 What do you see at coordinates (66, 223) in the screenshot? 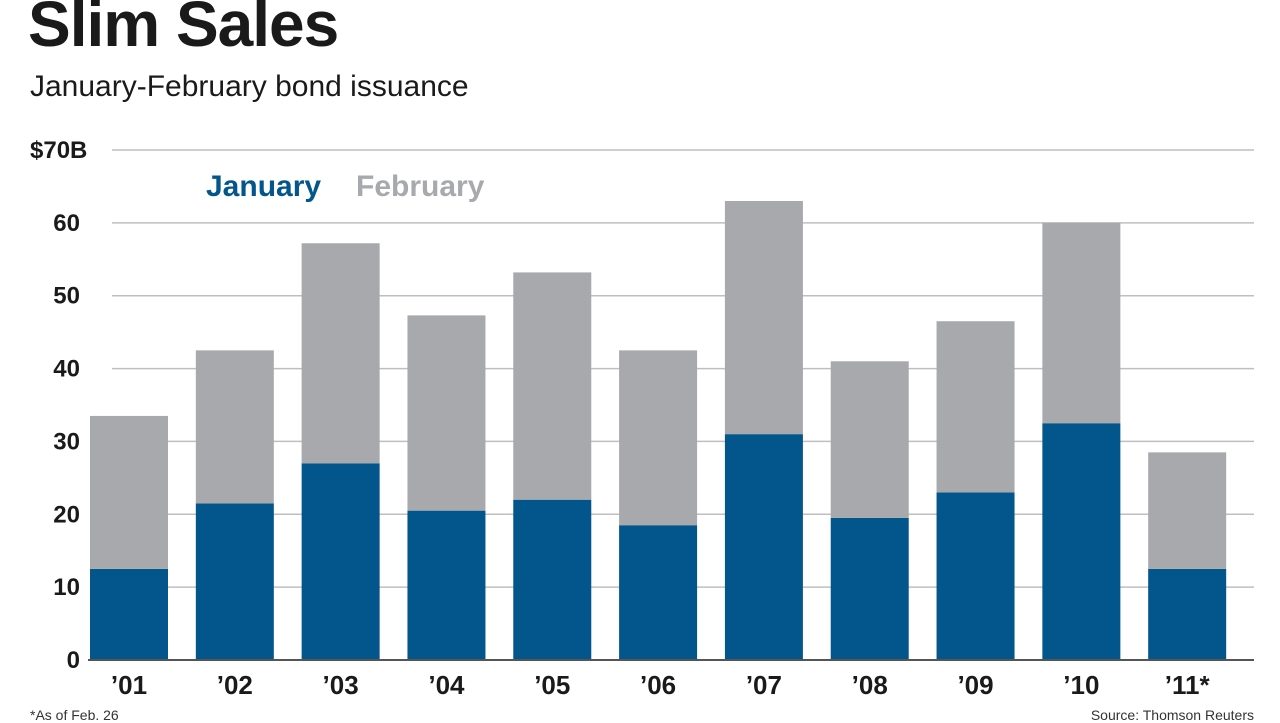
I see `y-tick-label: 60` at bounding box center [66, 223].